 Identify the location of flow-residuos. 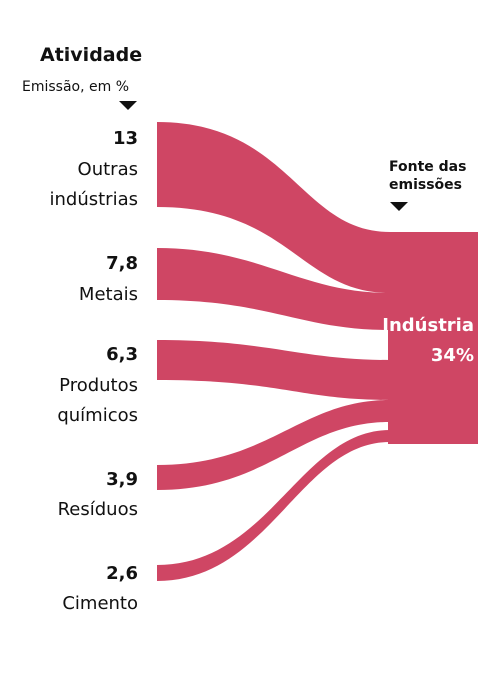
(273, 445).